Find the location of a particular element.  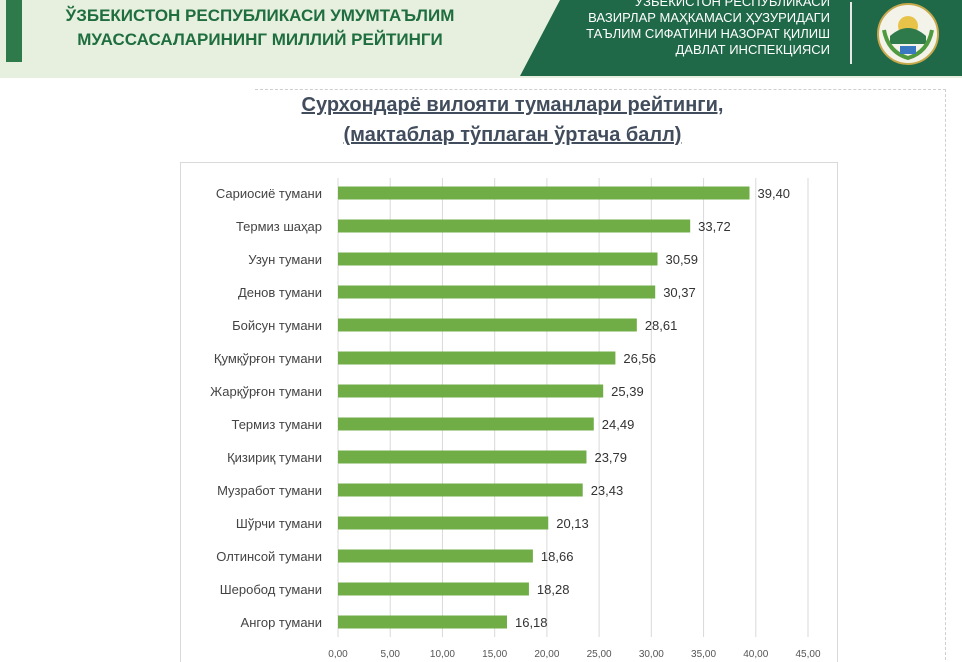

x-tick-label: 30,00 is located at coordinates (651, 654).